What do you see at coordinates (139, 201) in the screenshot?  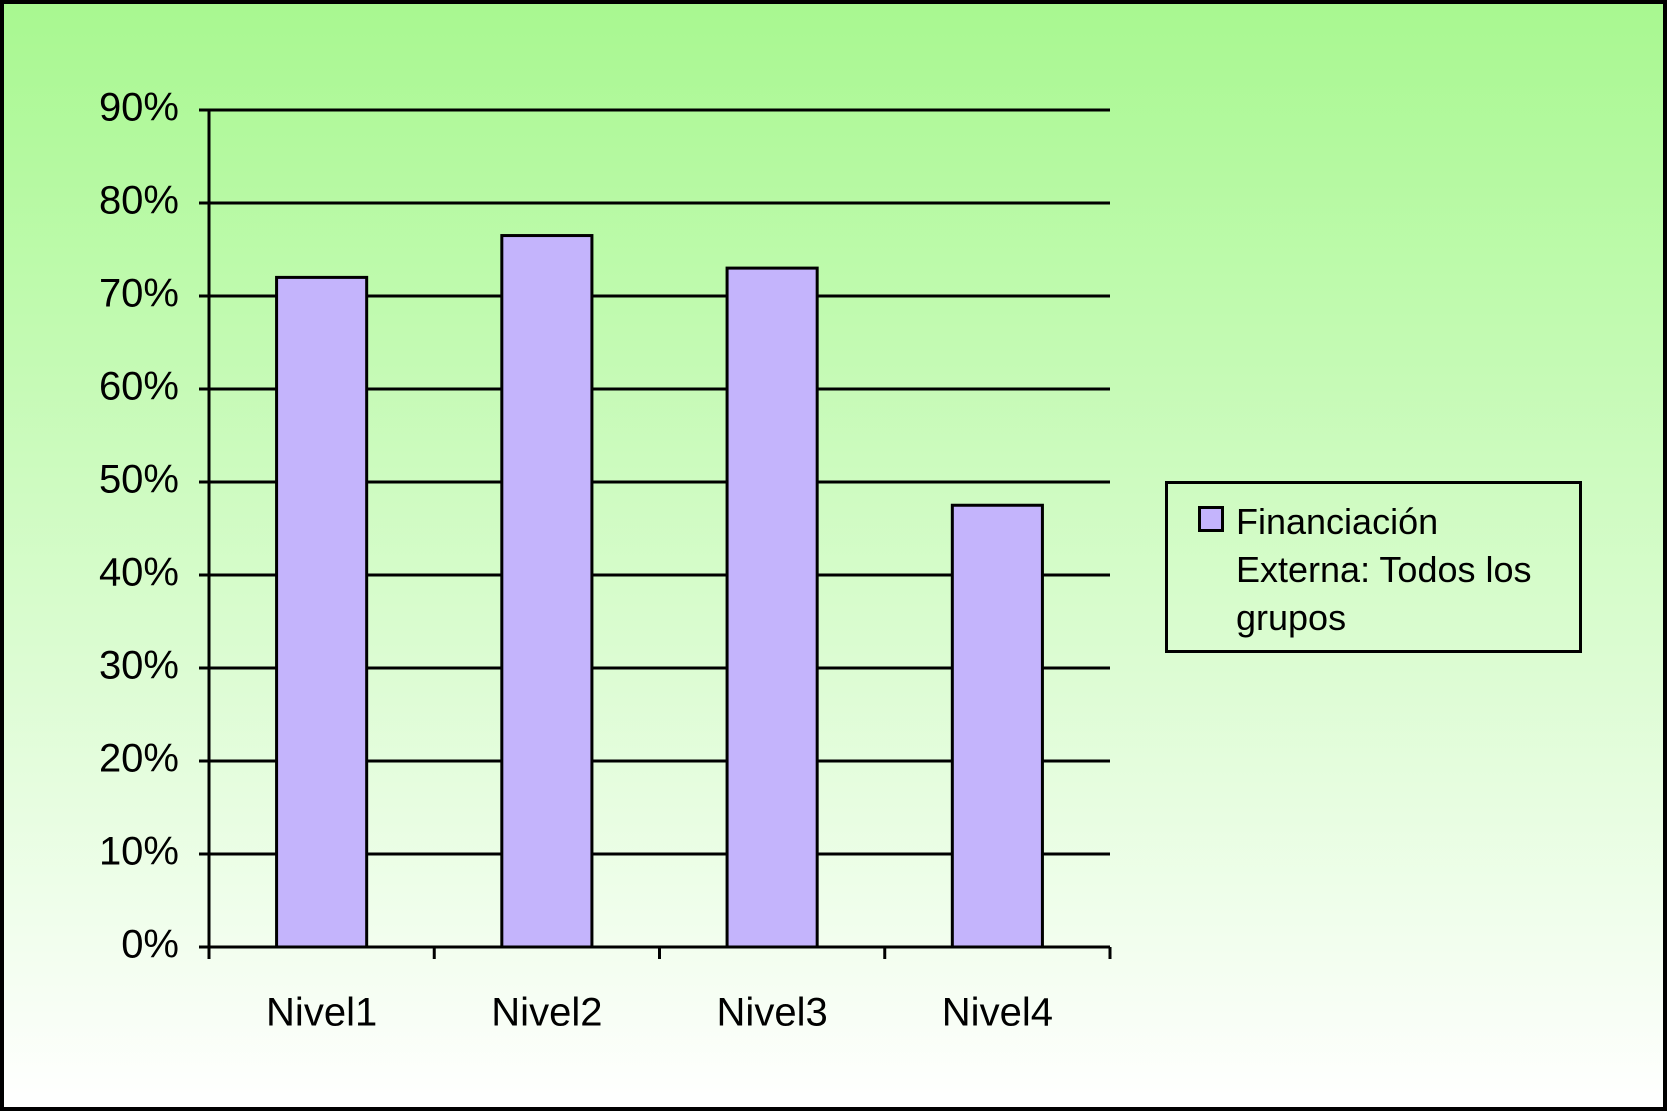 I see `y-tick-label: 80%` at bounding box center [139, 201].